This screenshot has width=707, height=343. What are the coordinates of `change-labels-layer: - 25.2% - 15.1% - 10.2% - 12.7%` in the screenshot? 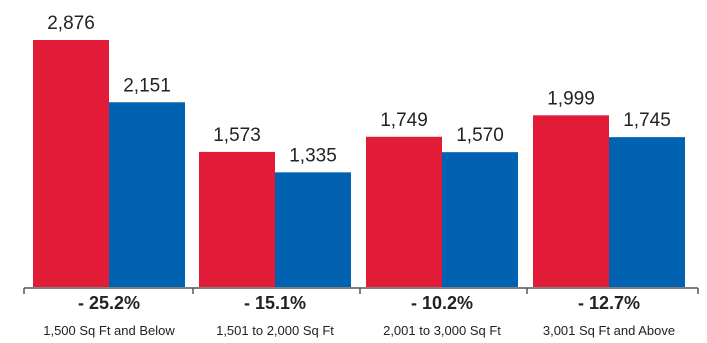 It's located at (359, 303).